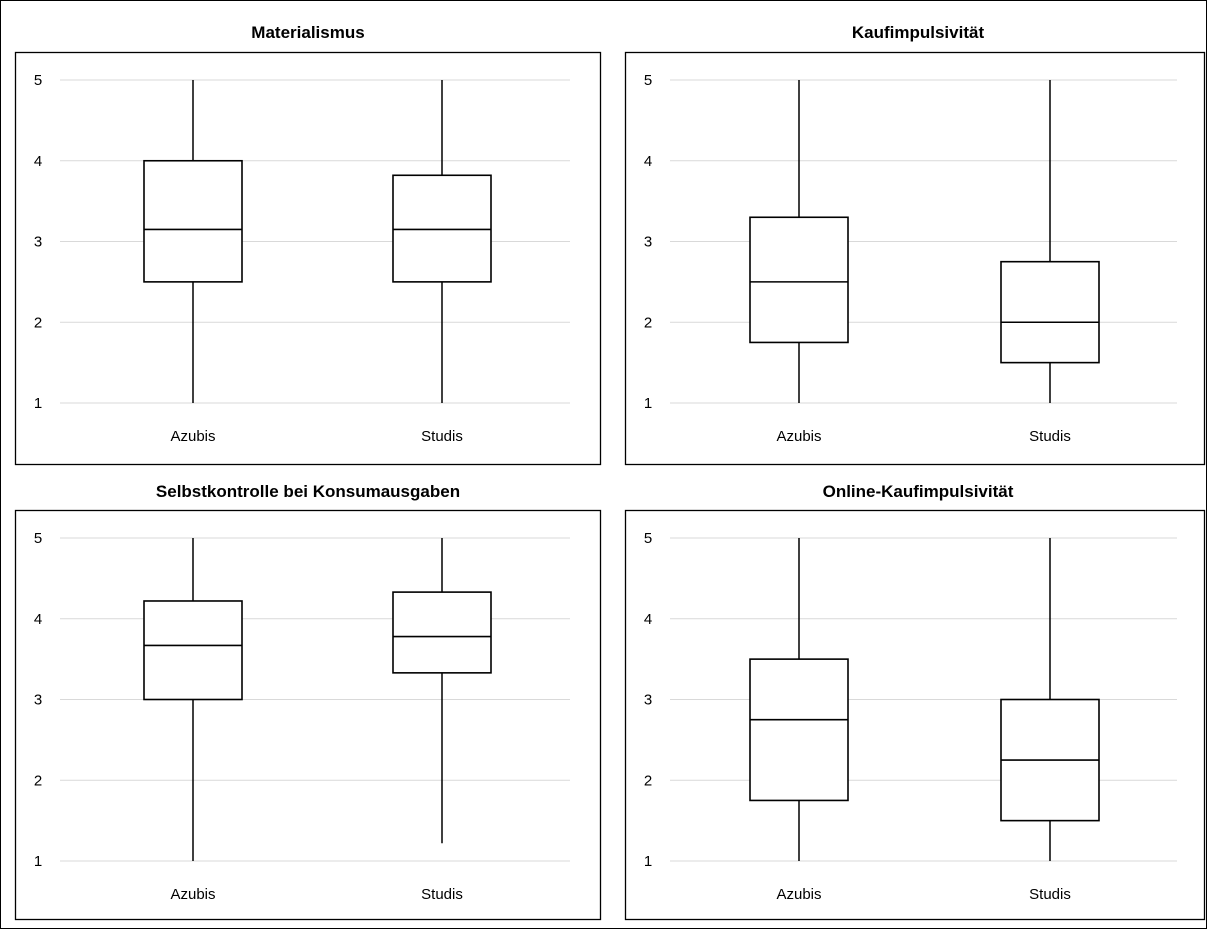  Describe the element at coordinates (308, 491) in the screenshot. I see `panel-title: Selbstkontrolle bei Konsumausgaben` at that location.